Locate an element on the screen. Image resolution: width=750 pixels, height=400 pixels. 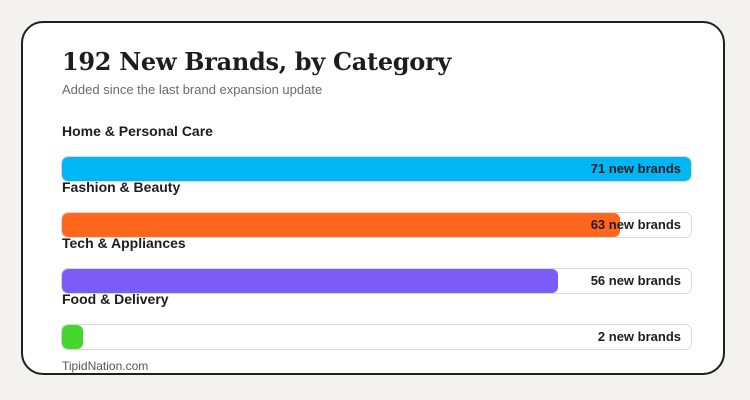
category-label: Home & Personal Care is located at coordinates (137, 131).